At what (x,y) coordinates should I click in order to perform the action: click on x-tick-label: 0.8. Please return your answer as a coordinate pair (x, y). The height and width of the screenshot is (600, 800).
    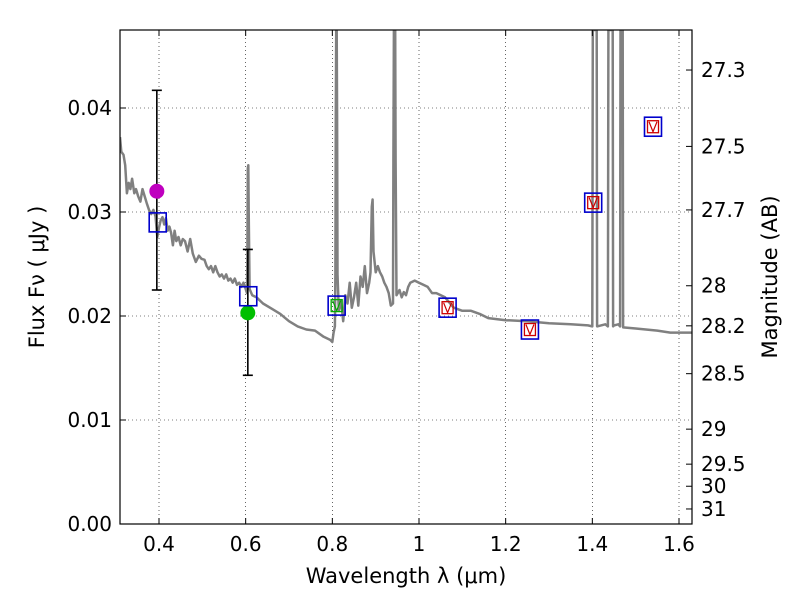
    Looking at the image, I should click on (332, 544).